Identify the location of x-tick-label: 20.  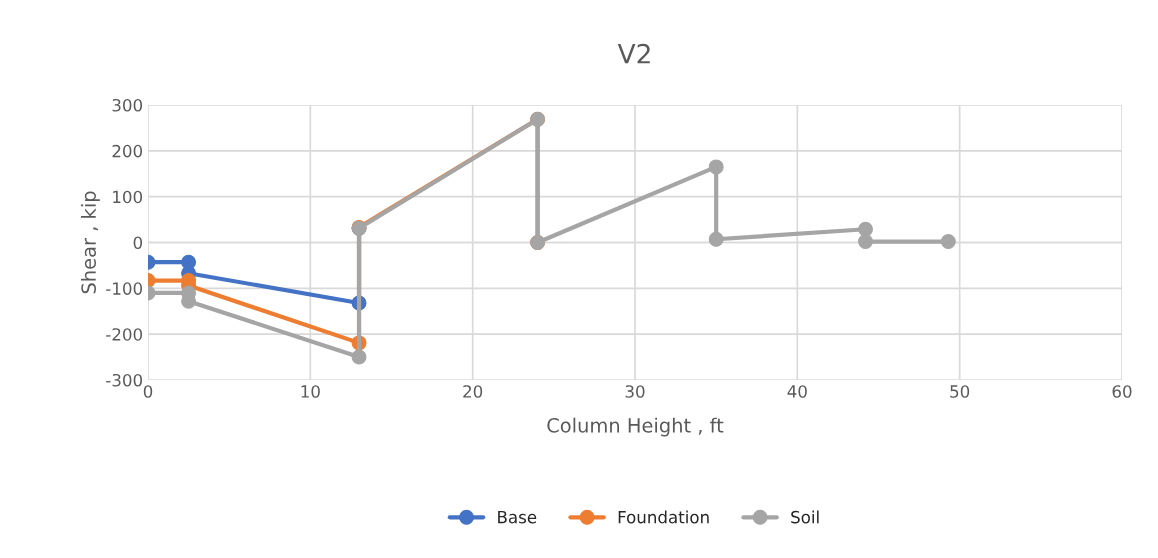
(473, 391).